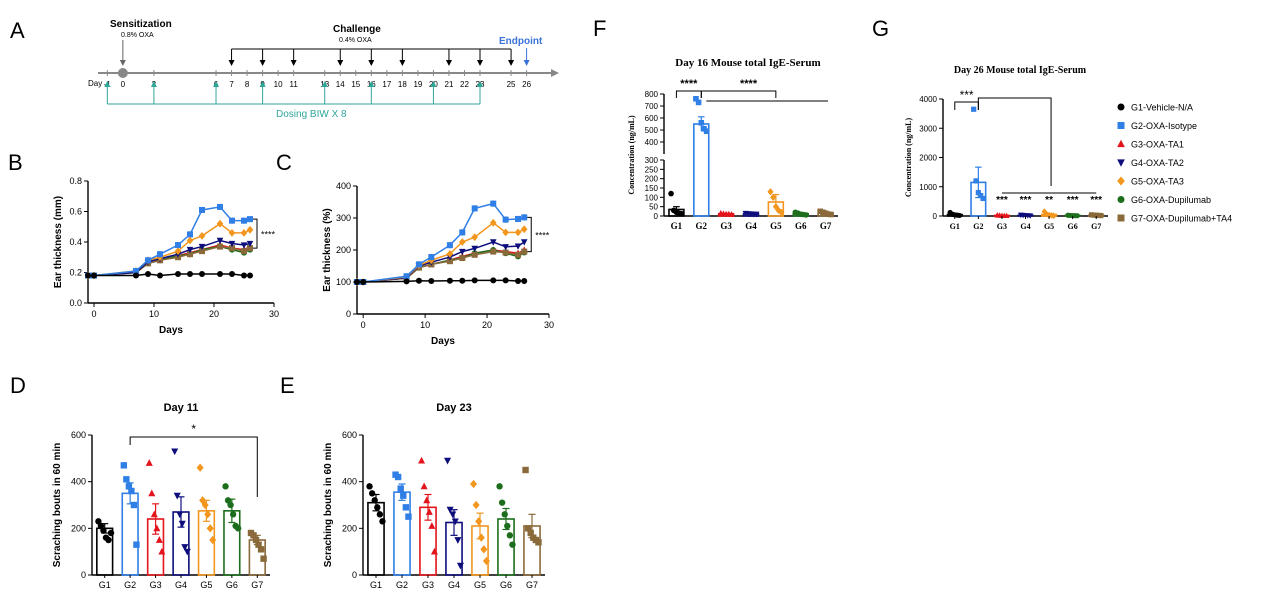 The width and height of the screenshot is (1278, 603). What do you see at coordinates (75, 273) in the screenshot?
I see `y-tick-label: 0.2` at bounding box center [75, 273].